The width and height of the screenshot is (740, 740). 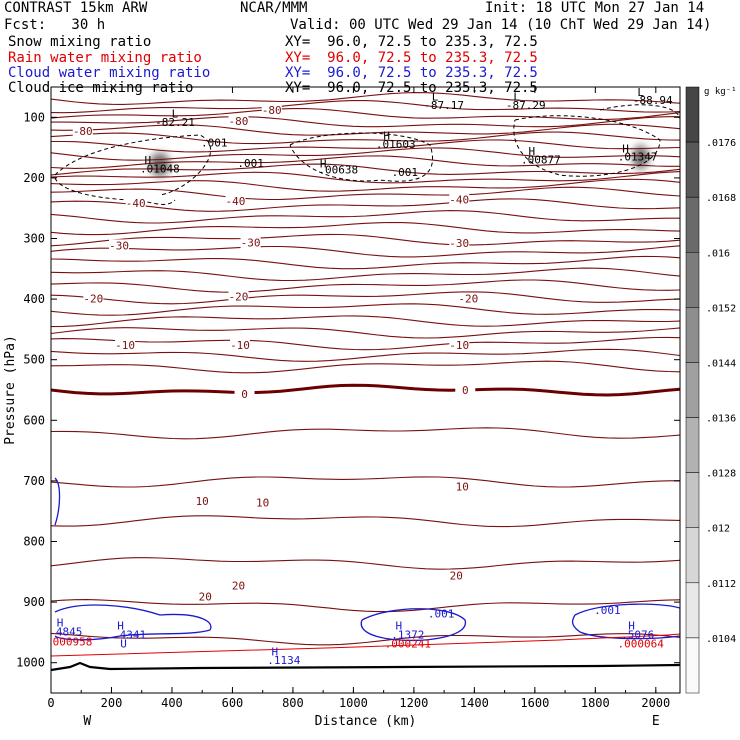 I want to click on ice-contour, so click(x=587, y=146).